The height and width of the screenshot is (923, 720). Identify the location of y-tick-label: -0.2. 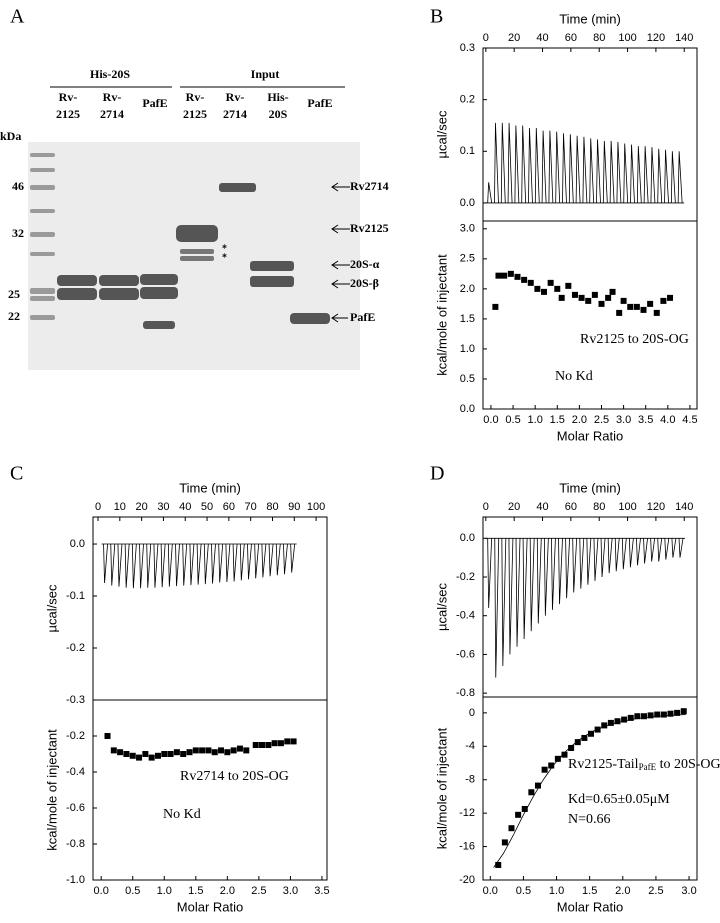
(75, 648).